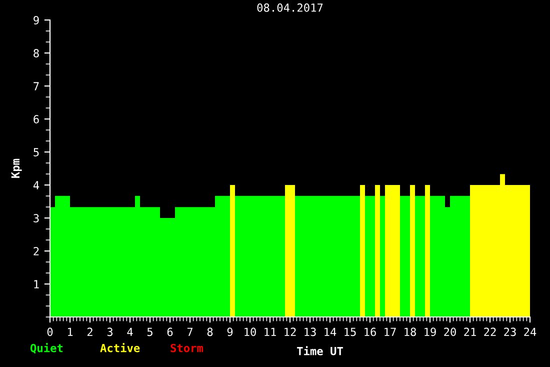 The height and width of the screenshot is (367, 550). Describe the element at coordinates (36, 119) in the screenshot. I see `y-tick-label: 6` at that location.